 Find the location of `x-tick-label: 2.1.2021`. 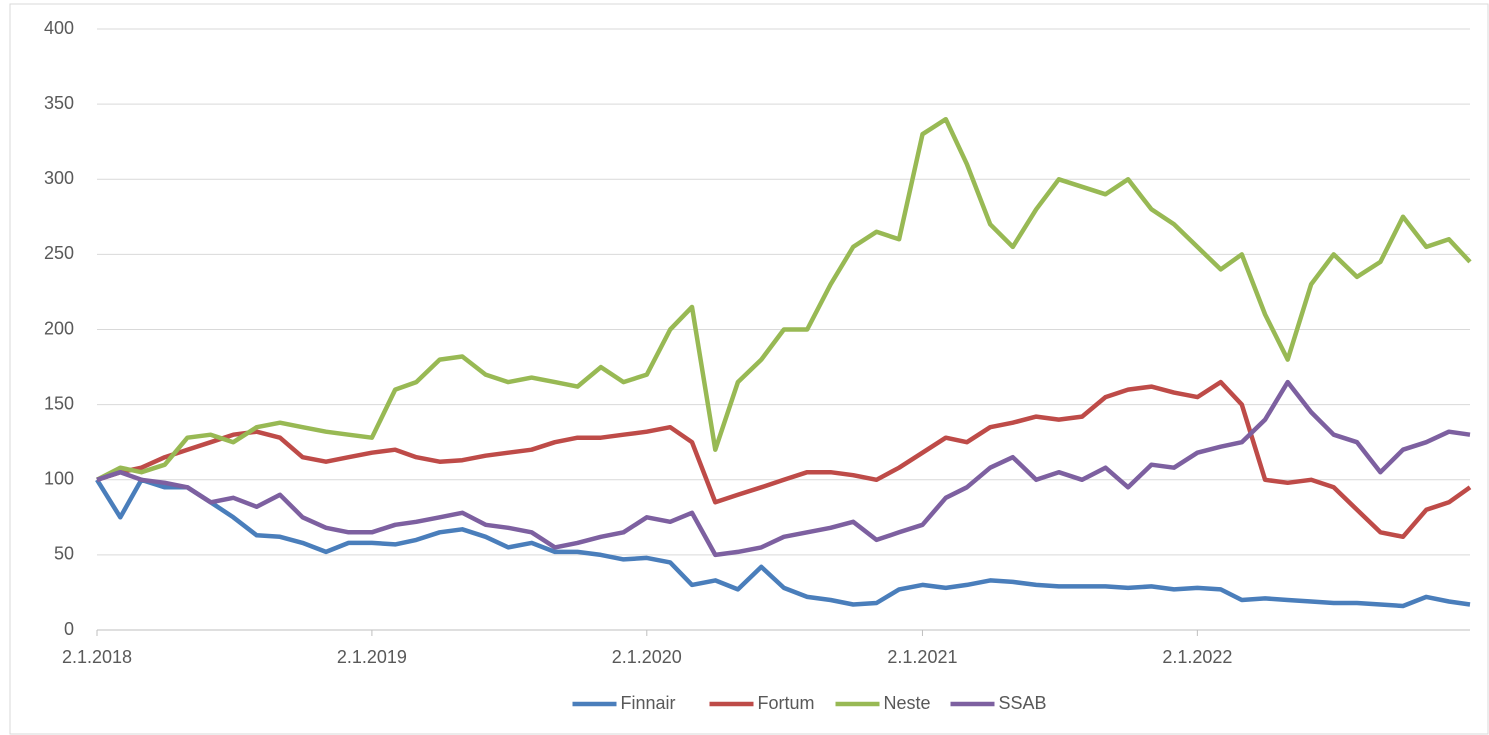

x-tick-label: 2.1.2021 is located at coordinates (922, 657).